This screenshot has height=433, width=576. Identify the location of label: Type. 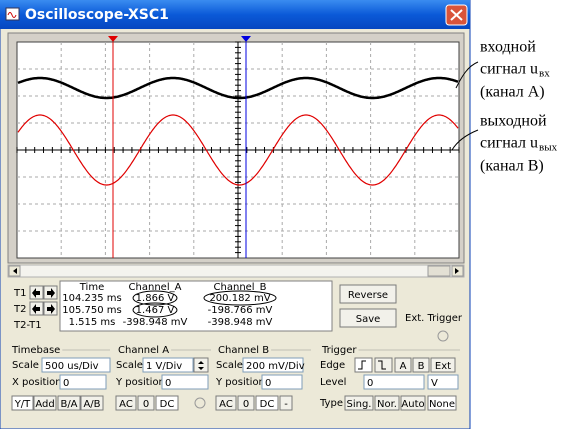
(331, 403).